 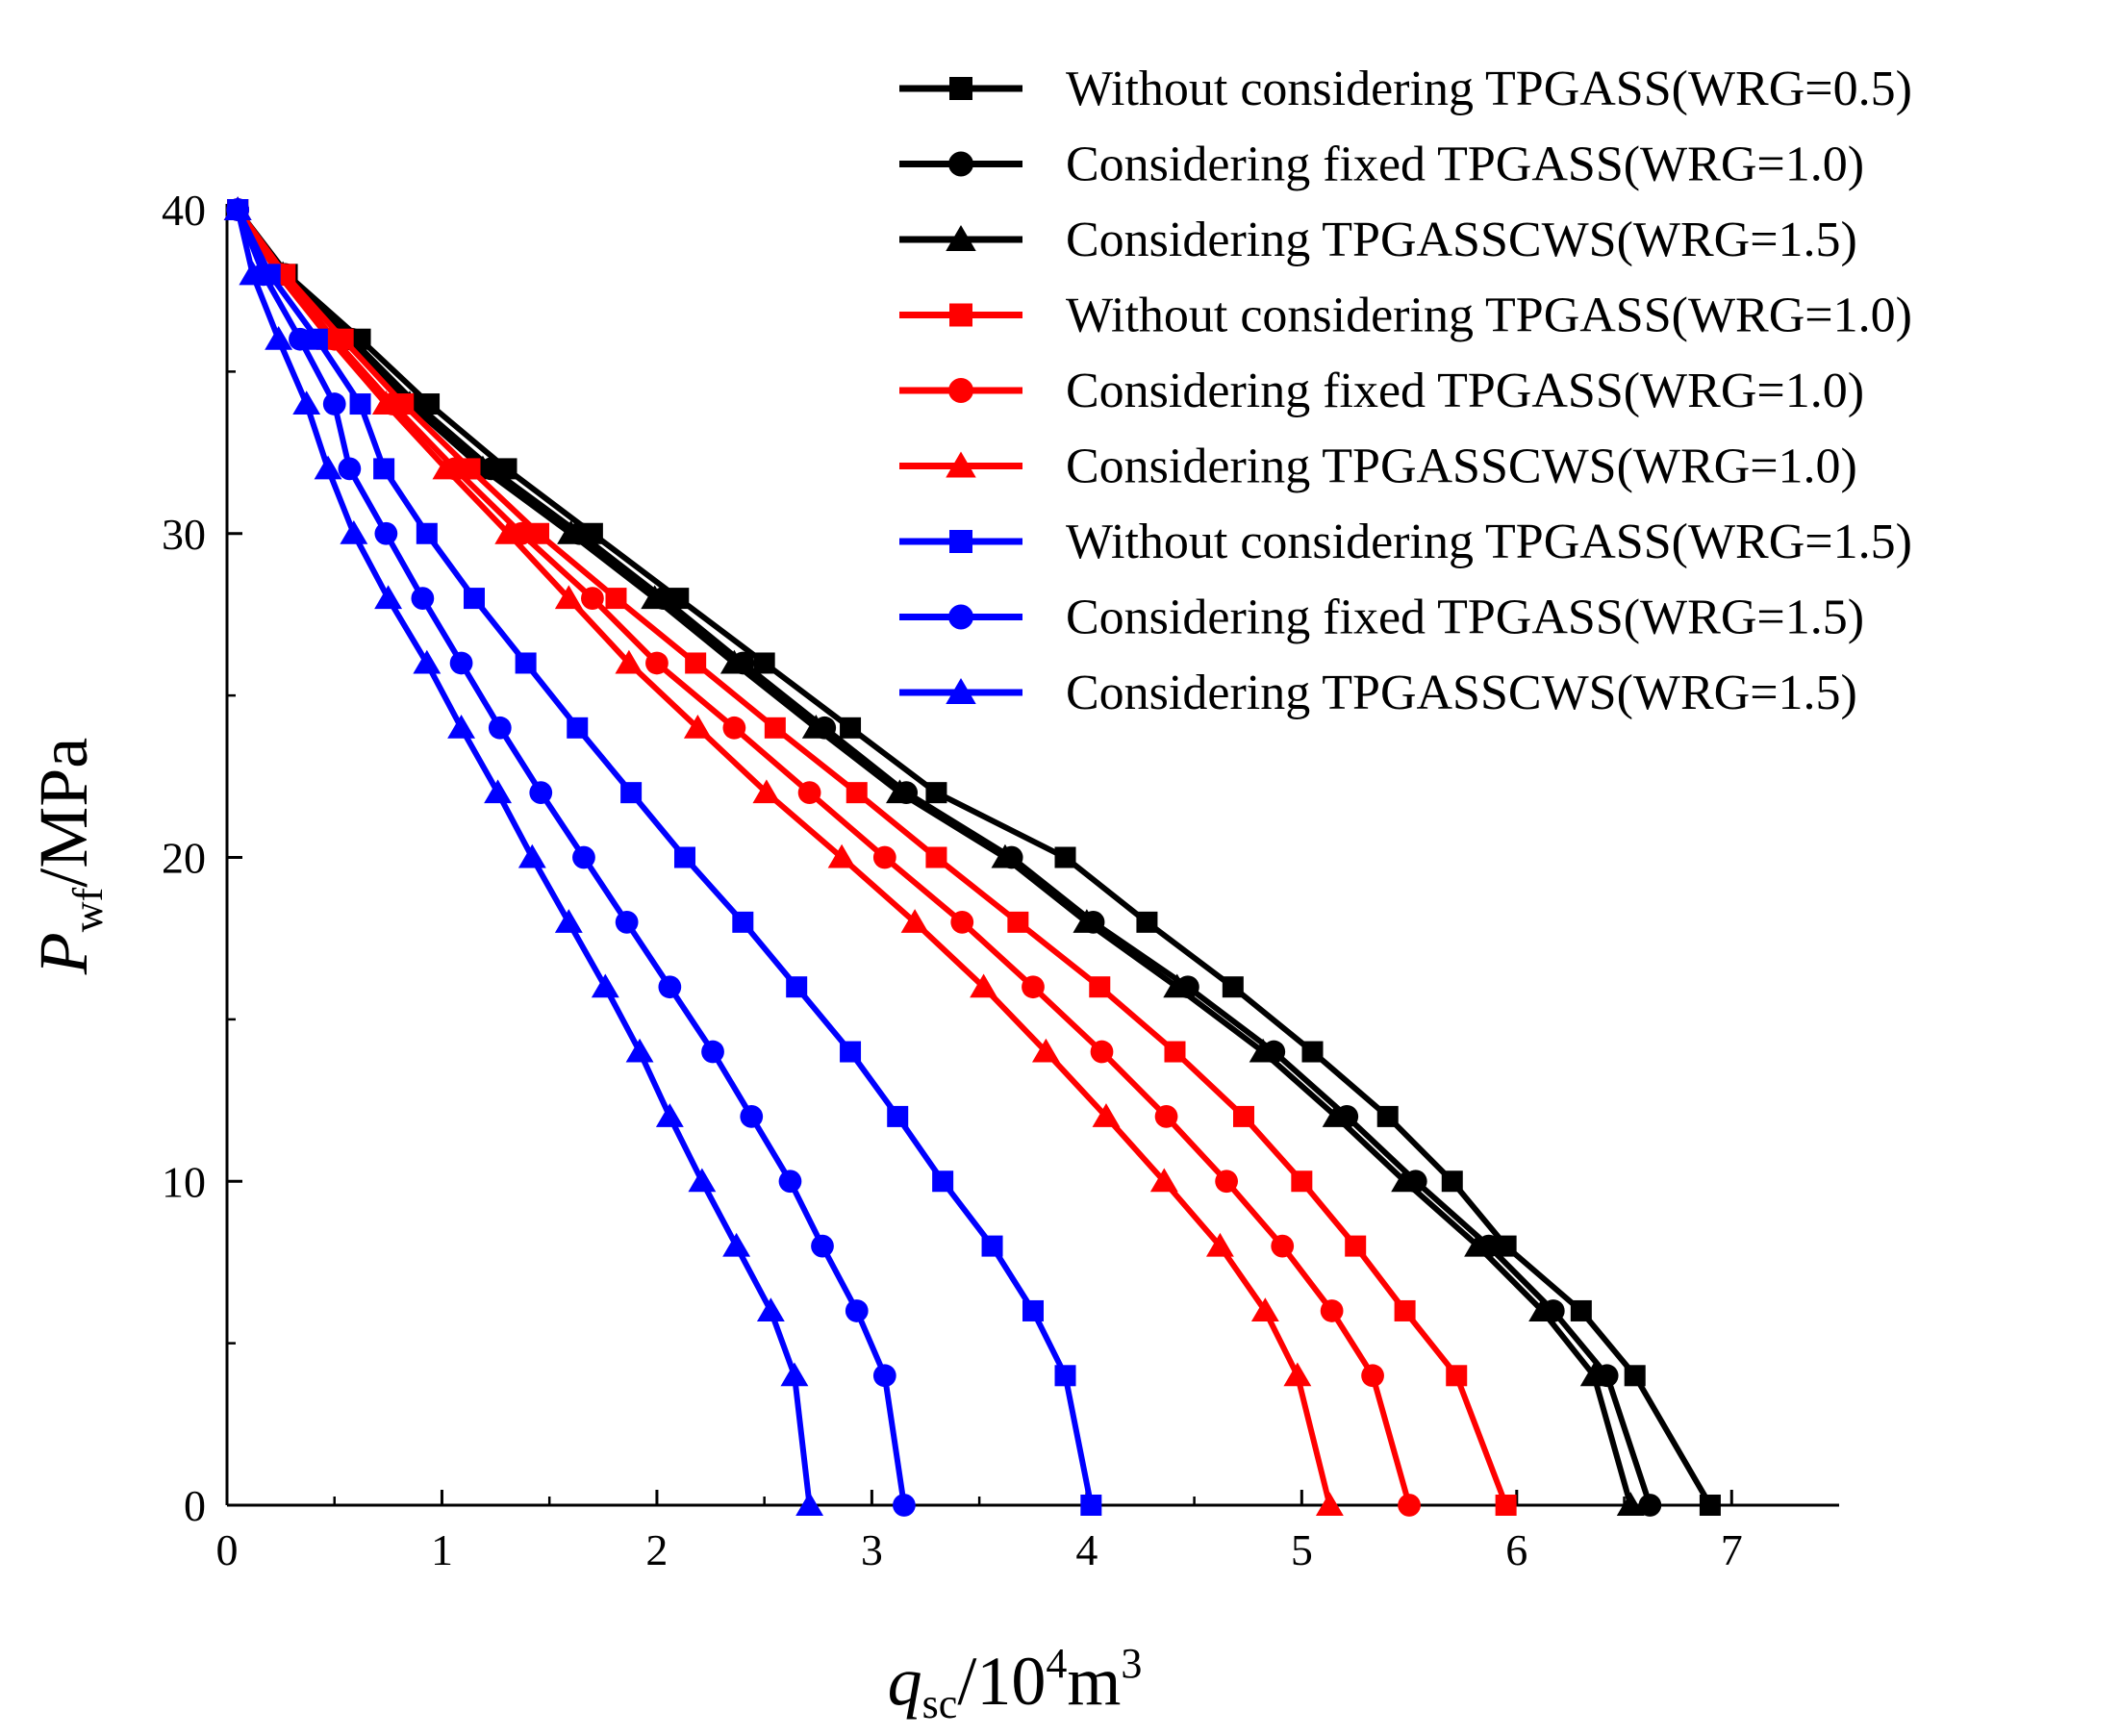 What do you see at coordinates (1406, 89) in the screenshot?
I see `legend-item: Without considering TPGASS(WRG=0.5)` at bounding box center [1406, 89].